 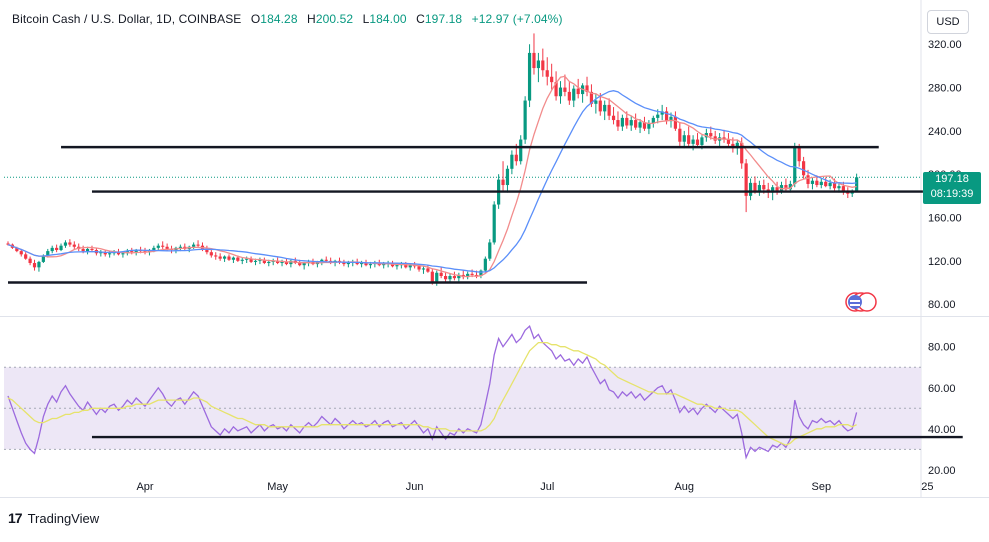 I want to click on rsi-tick-label: 20.00, so click(x=942, y=471).